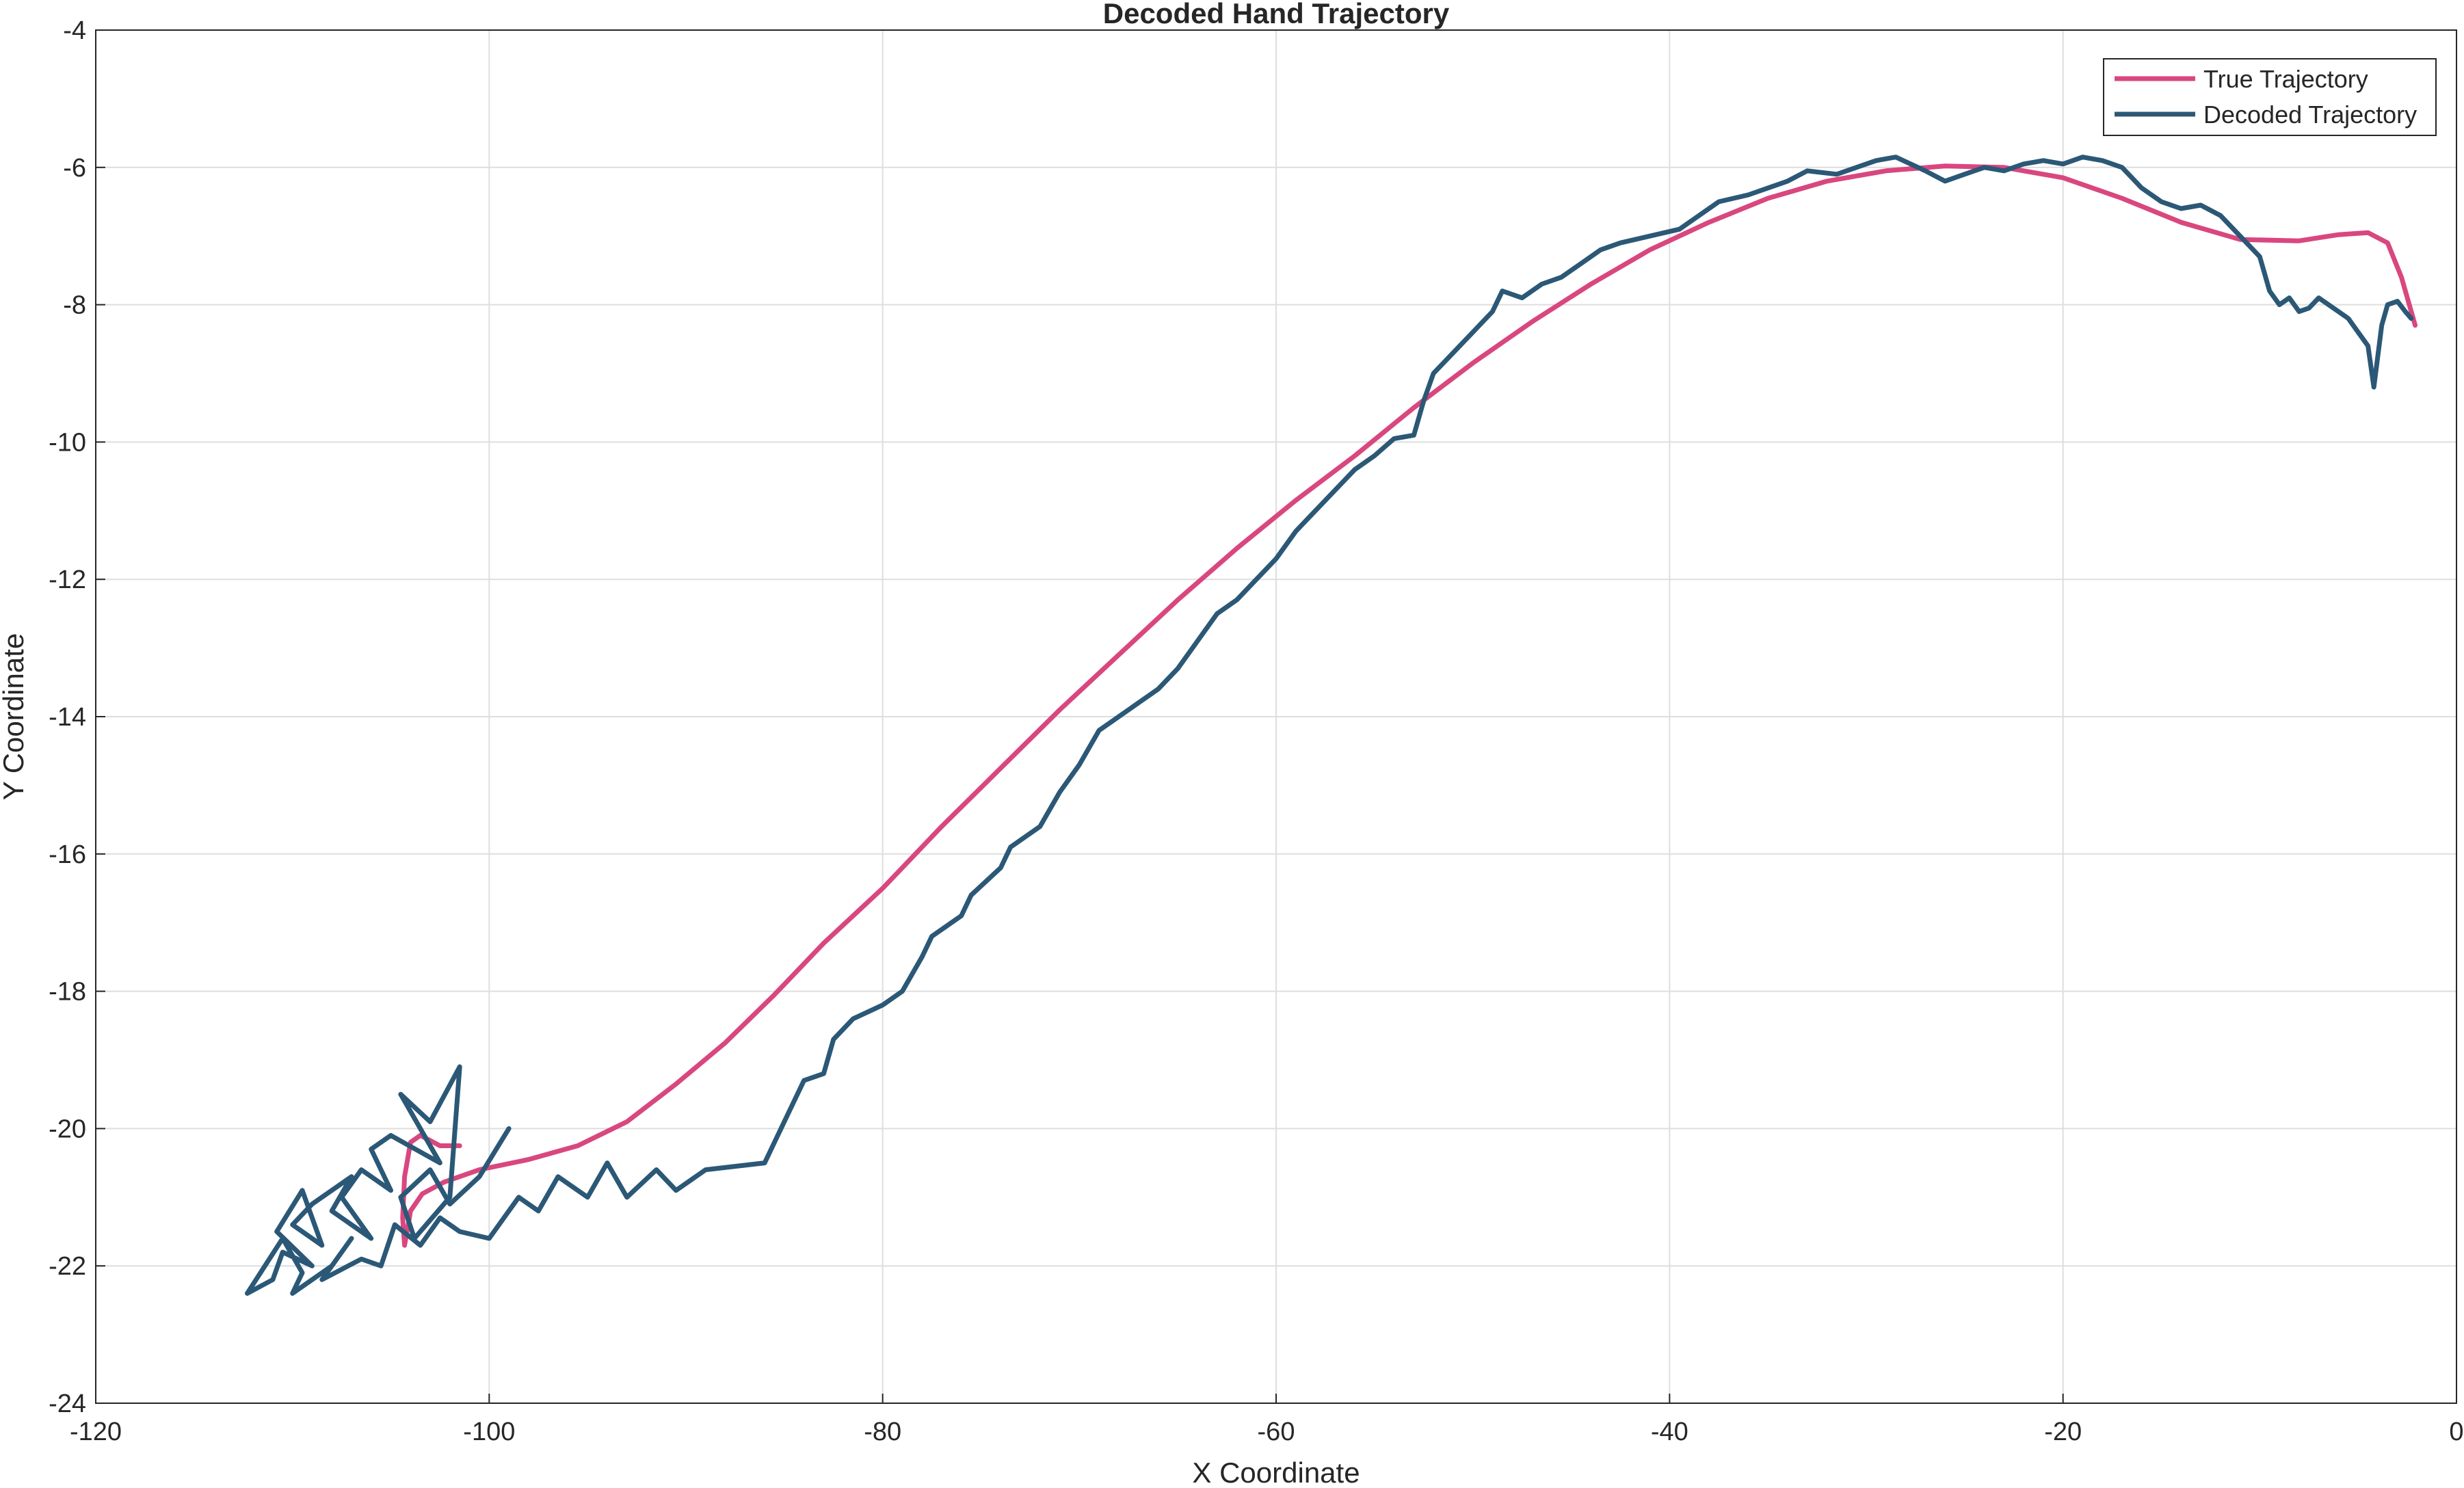  Describe the element at coordinates (74, 305) in the screenshot. I see `y-tick-label: -8` at that location.